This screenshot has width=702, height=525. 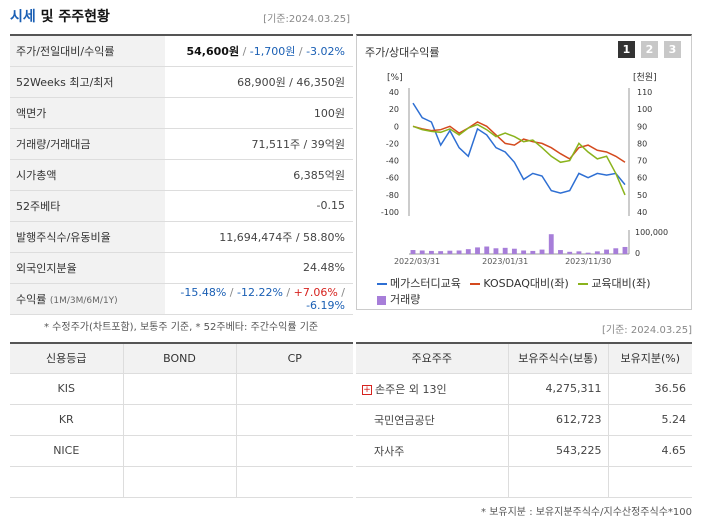 What do you see at coordinates (294, 358) in the screenshot?
I see `credit-header-cp: CP` at bounding box center [294, 358].